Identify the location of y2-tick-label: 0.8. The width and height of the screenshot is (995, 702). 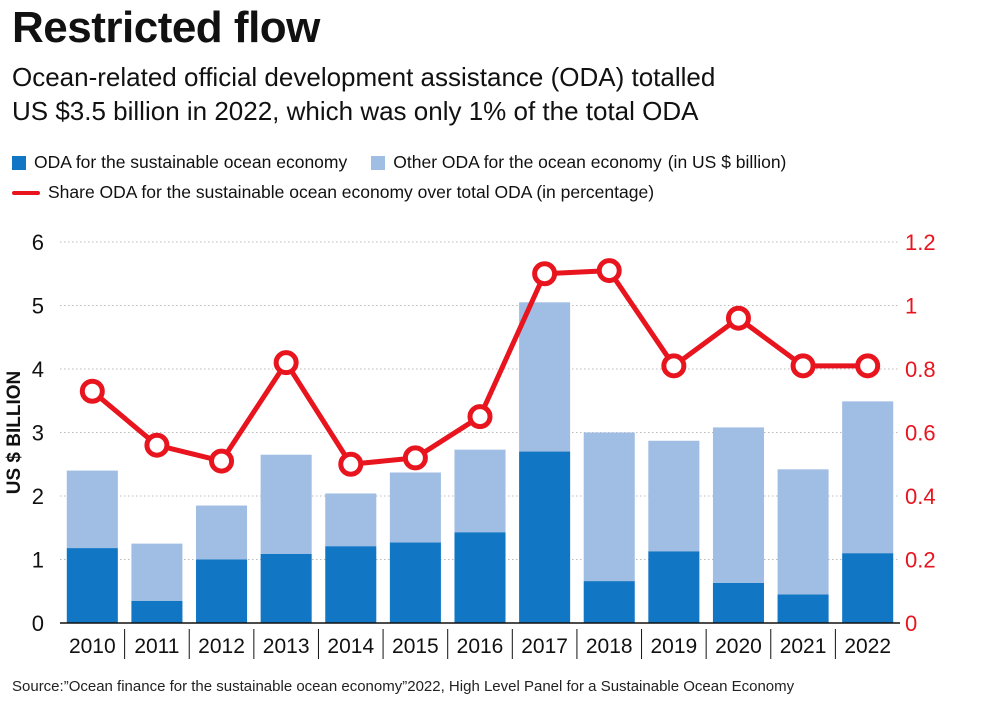
(920, 369).